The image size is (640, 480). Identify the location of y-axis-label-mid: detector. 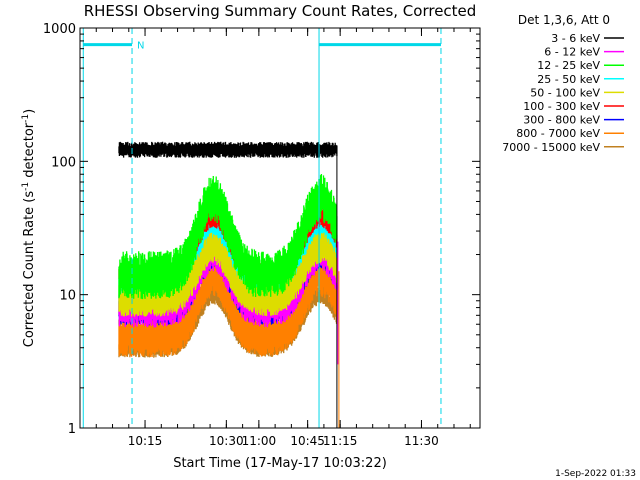
(29, 152).